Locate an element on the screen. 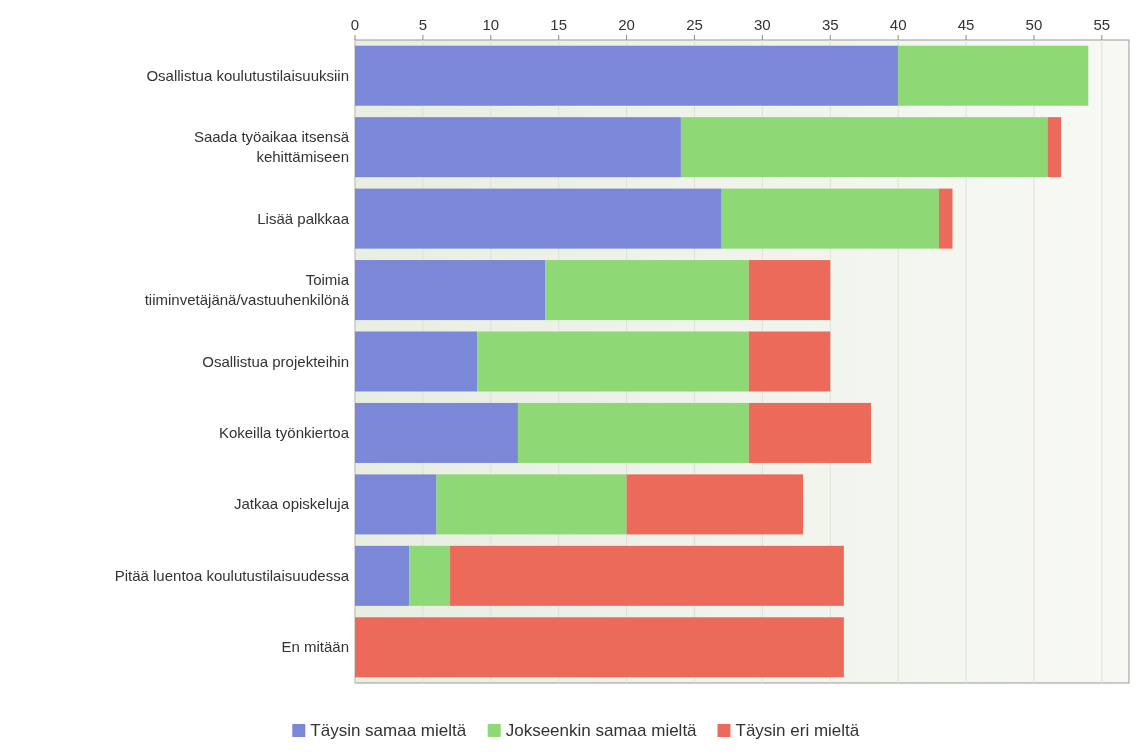 Image resolution: width=1138 pixels, height=755 pixels. y-tick-label: Lisää palkkaa is located at coordinates (303, 218).